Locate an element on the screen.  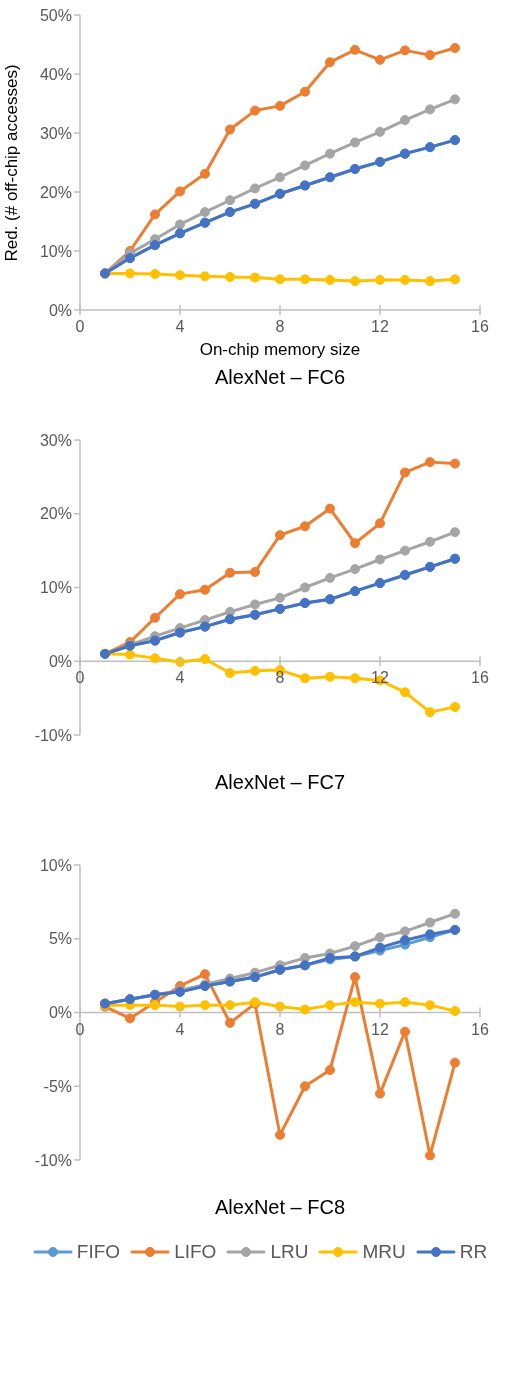
y-tick-label: 50% is located at coordinates (55, 15).